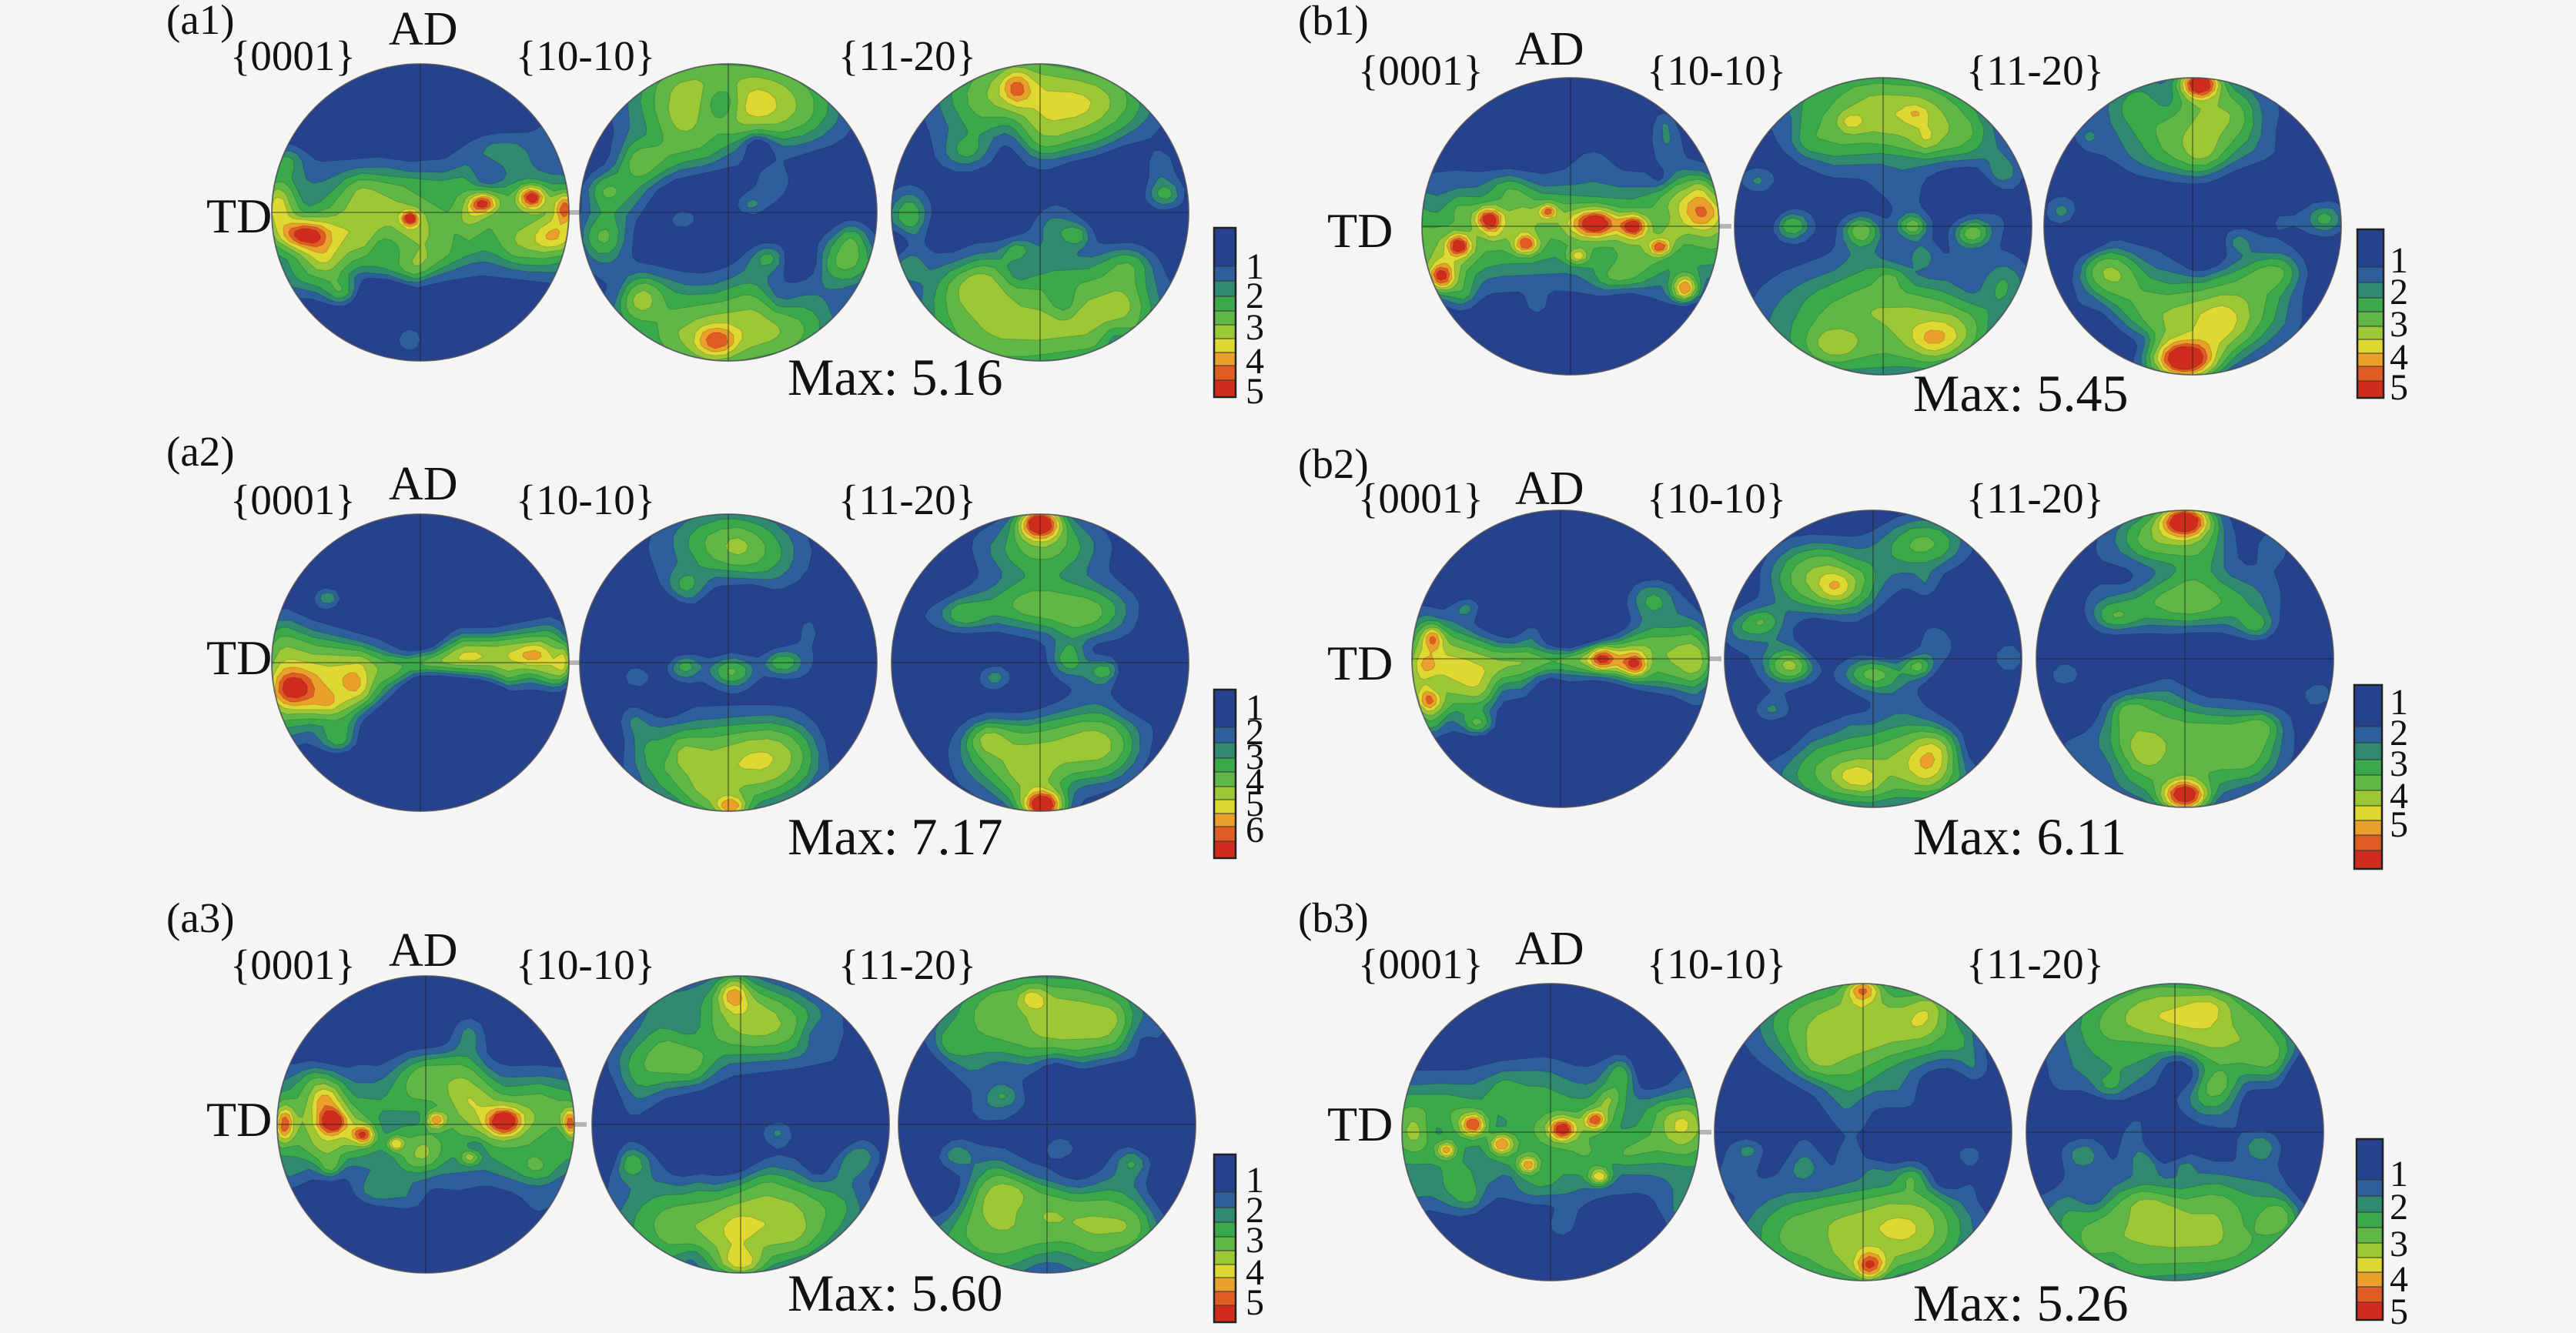 This screenshot has width=2576, height=1333. Describe the element at coordinates (200, 21) in the screenshot. I see `svg-text: (a1)` at that location.